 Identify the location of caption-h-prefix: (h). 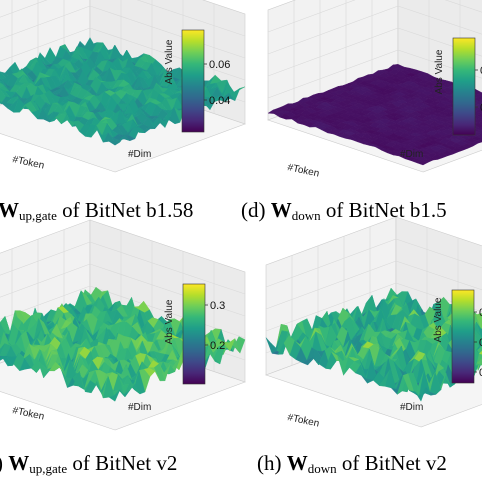
(272, 463).